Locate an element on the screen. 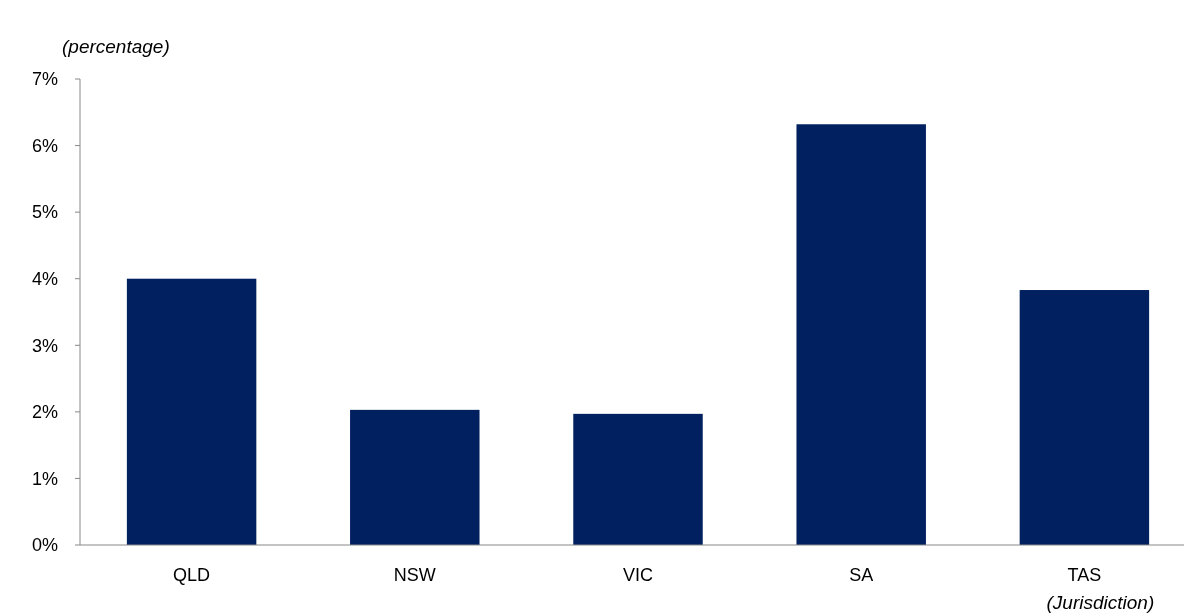  y-tick-label: 3% is located at coordinates (44, 345).